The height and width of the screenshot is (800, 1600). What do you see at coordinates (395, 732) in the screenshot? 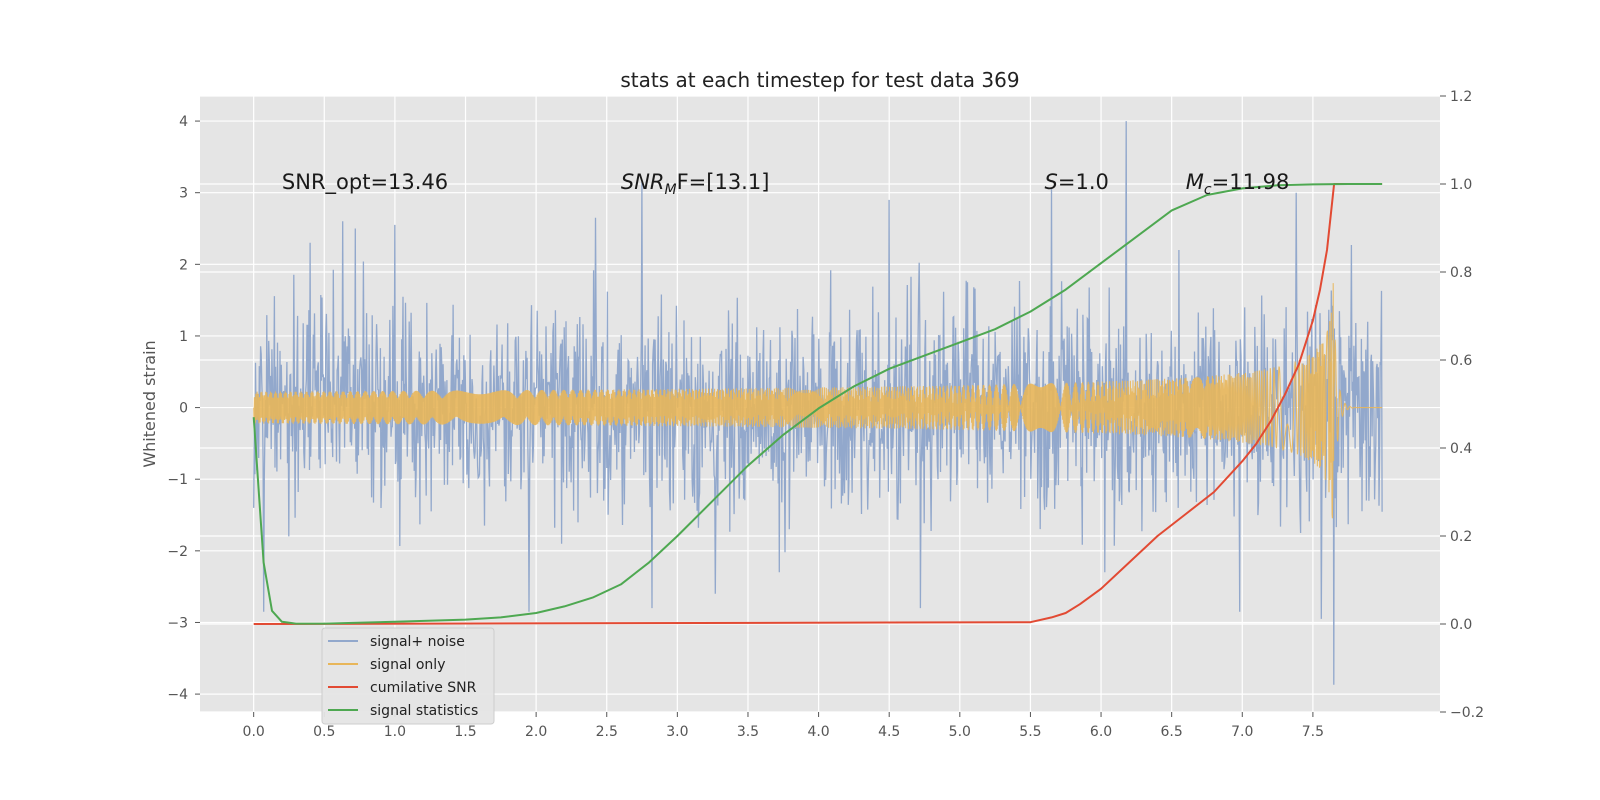
I see `x-tick-label: 1.0` at bounding box center [395, 732].